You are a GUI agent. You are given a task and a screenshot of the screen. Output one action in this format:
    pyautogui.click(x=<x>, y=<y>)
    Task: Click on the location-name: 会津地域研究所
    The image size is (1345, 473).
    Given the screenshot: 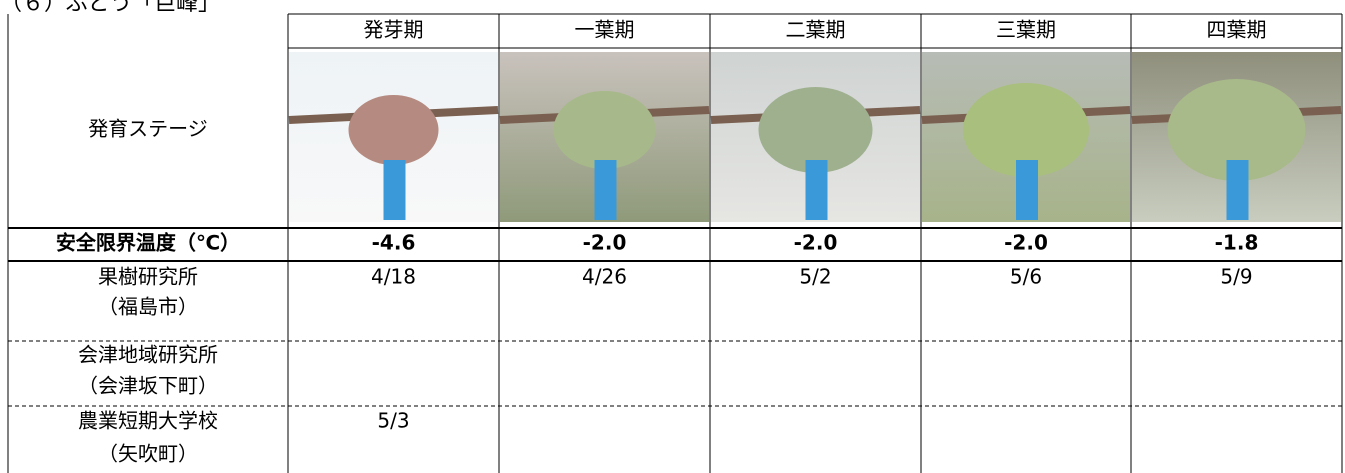 What is the action you would take?
    pyautogui.click(x=148, y=355)
    